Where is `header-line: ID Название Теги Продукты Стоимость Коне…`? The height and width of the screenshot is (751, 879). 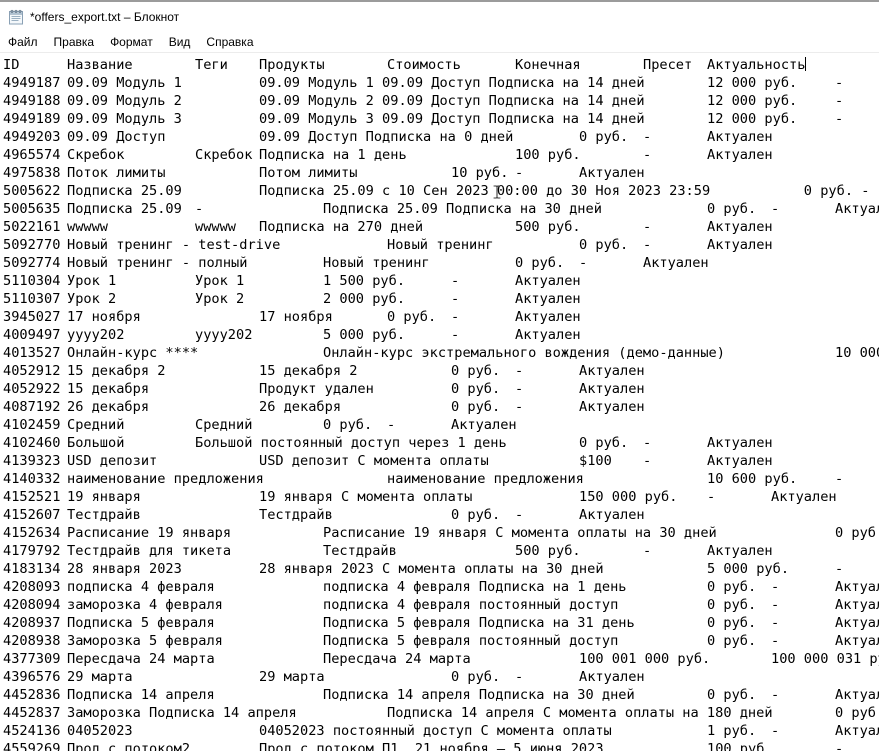 header-line: ID Название Теги Продукты Стоимость Коне… is located at coordinates (439, 64).